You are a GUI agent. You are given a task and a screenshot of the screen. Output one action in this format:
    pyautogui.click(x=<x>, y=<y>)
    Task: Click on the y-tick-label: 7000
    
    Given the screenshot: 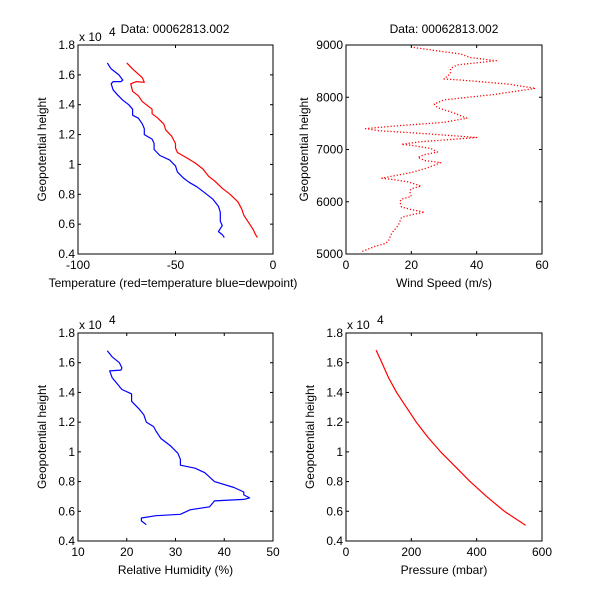 What is the action you would take?
    pyautogui.click(x=329, y=150)
    